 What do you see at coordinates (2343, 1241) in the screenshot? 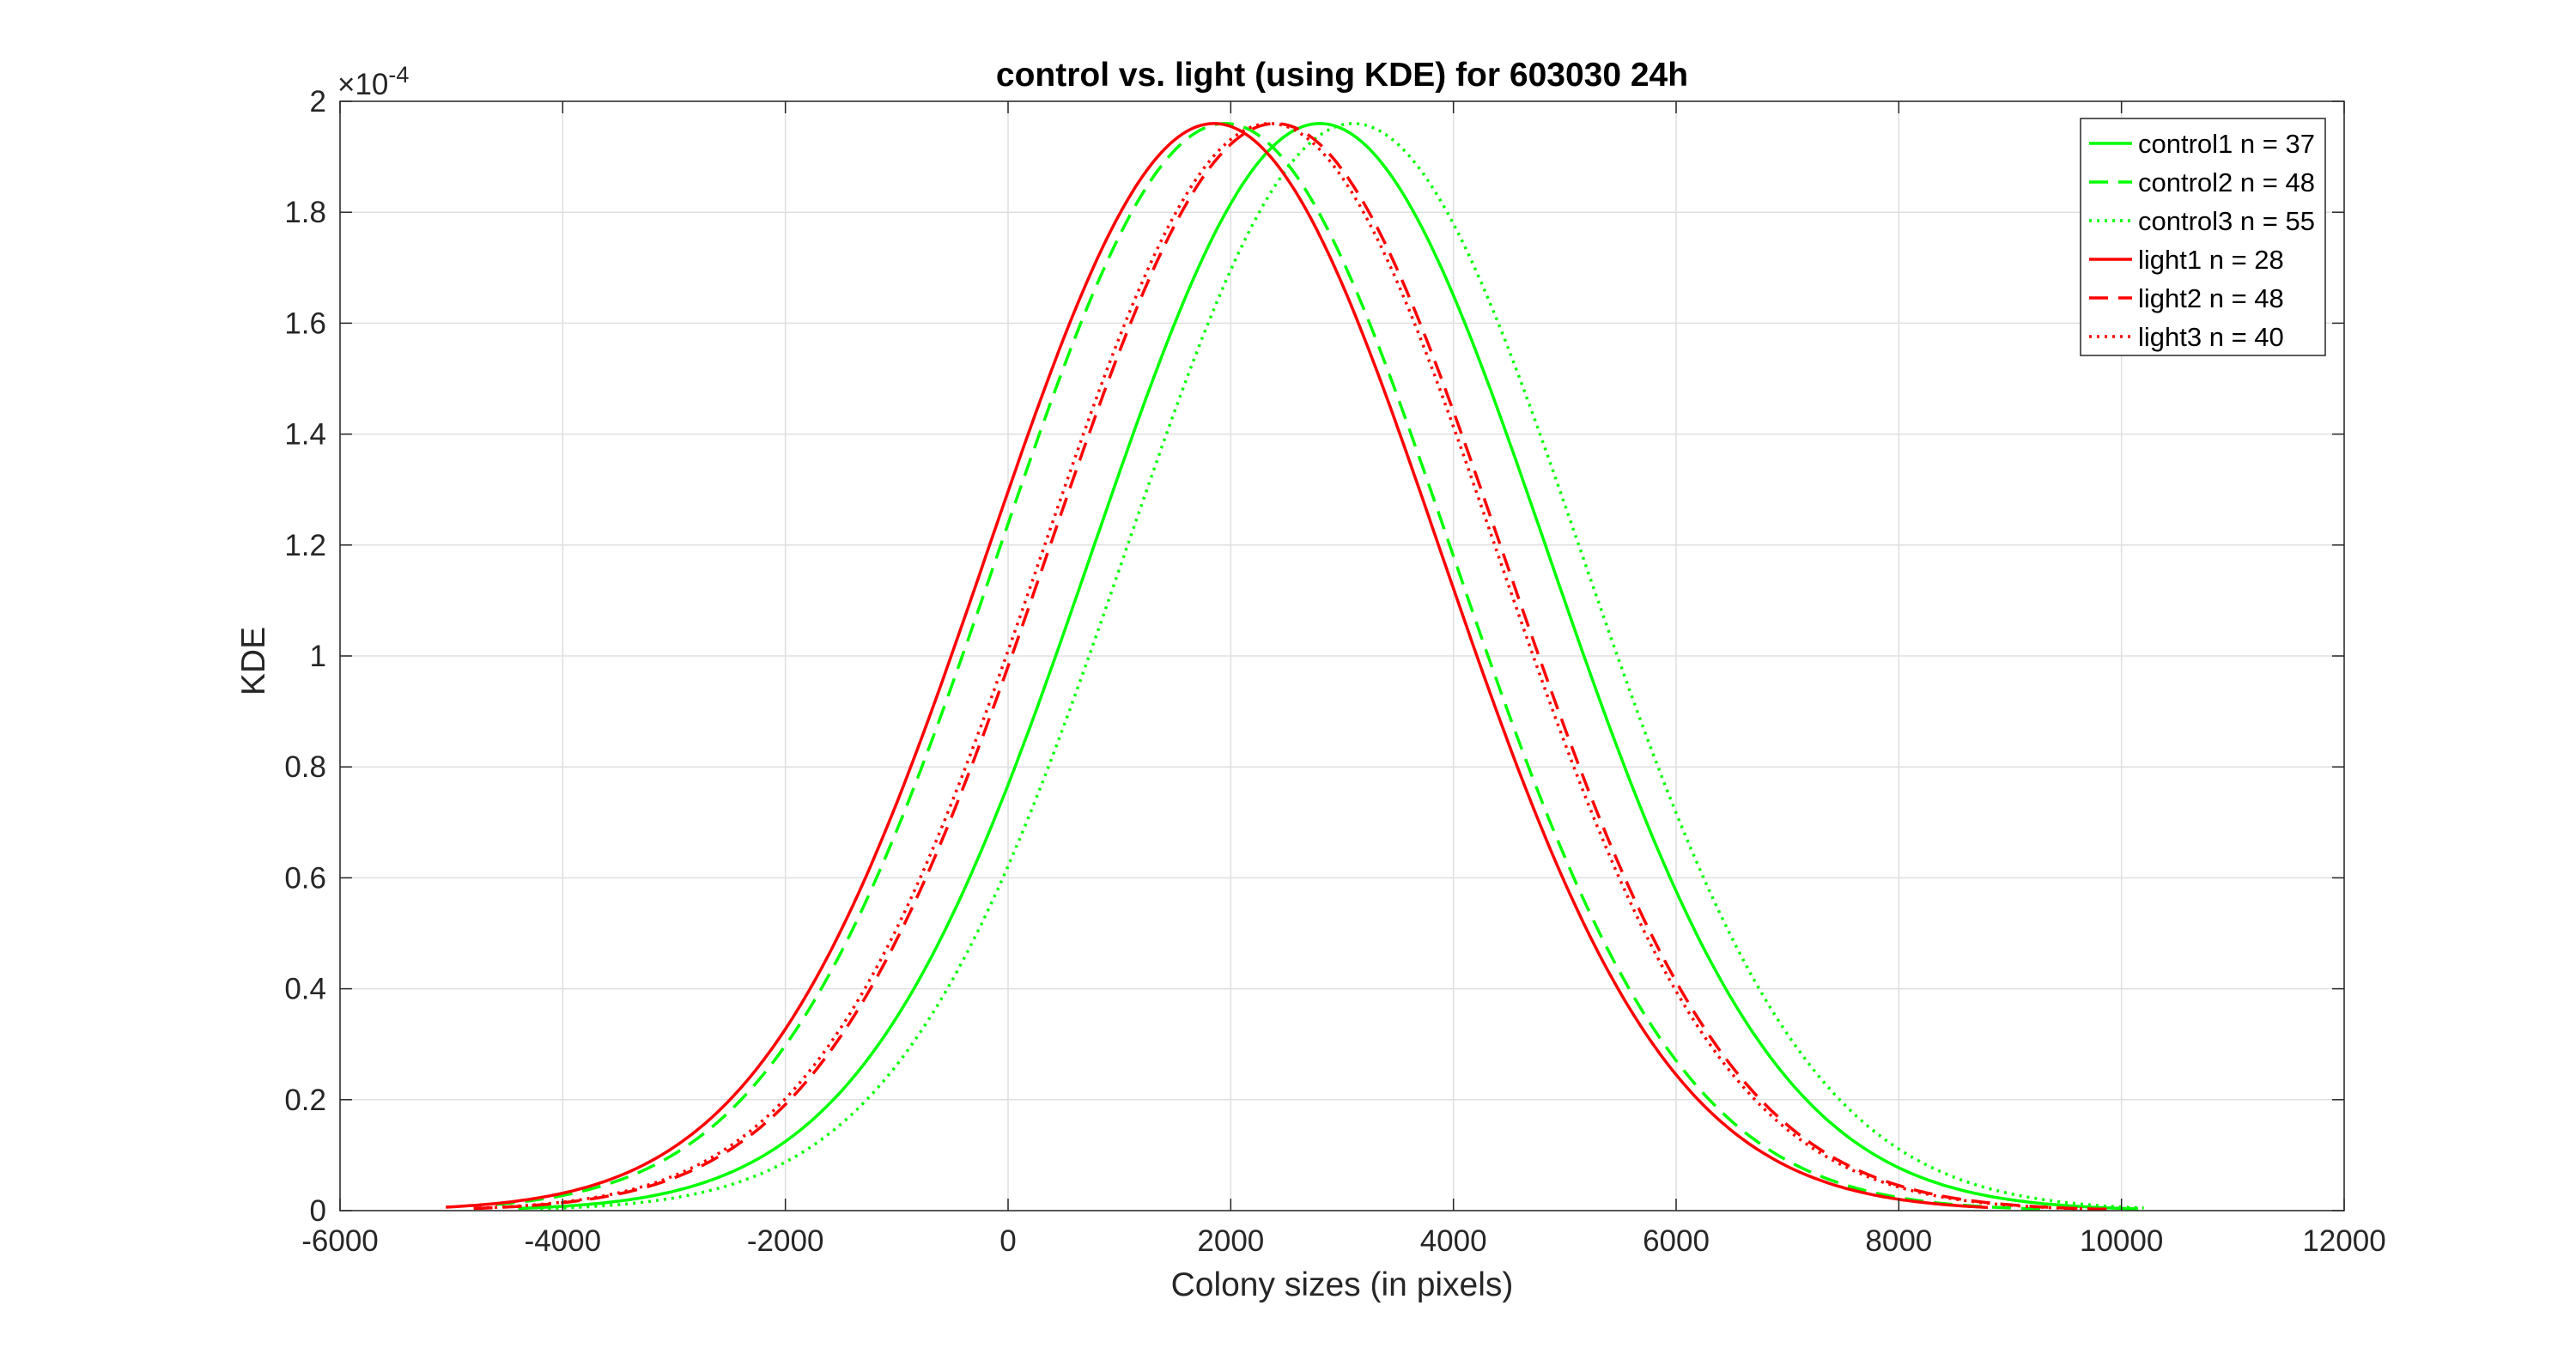
I see `x-tick-label: 12000` at bounding box center [2343, 1241].